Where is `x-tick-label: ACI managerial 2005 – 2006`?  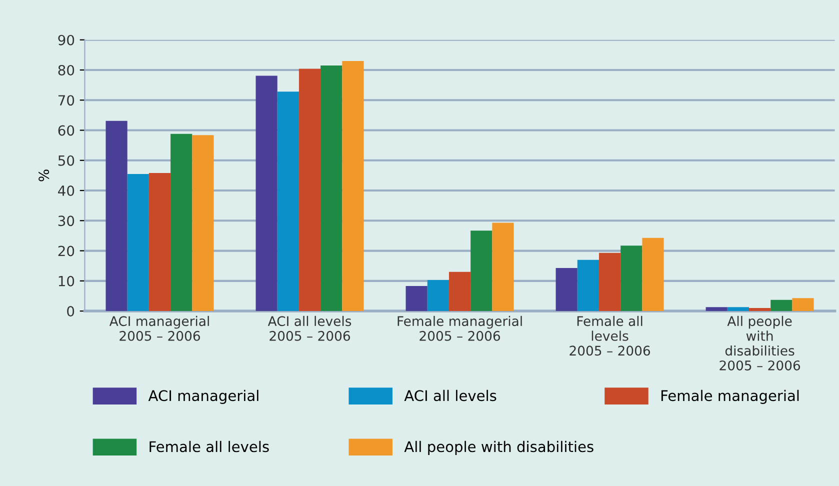
x-tick-label: ACI managerial 2005 – 2006 is located at coordinates (159, 328).